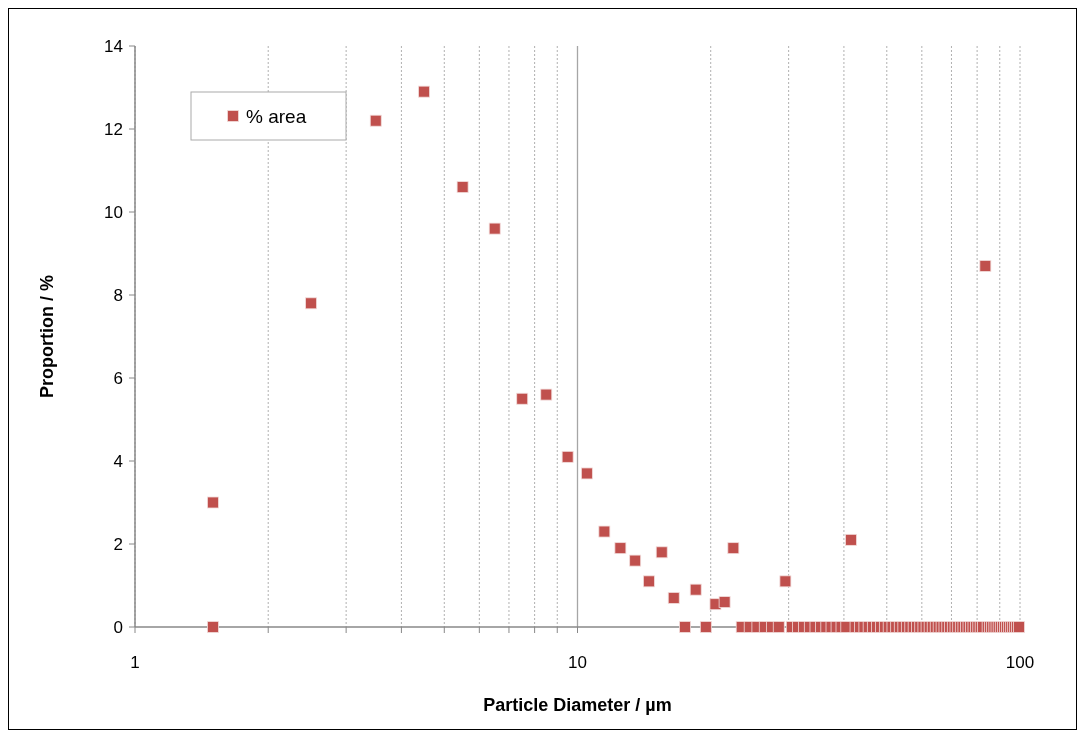  I want to click on x-axis-title: Particle Diameter / µm, so click(577, 705).